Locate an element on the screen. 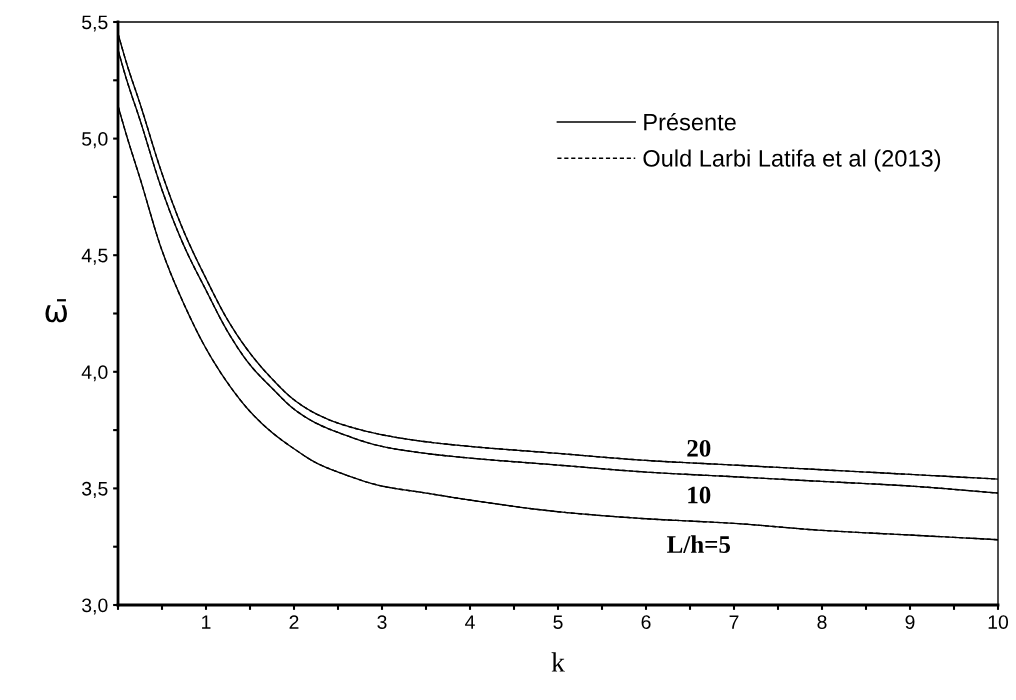  y-tick-label: 5,0 is located at coordinates (95, 140).